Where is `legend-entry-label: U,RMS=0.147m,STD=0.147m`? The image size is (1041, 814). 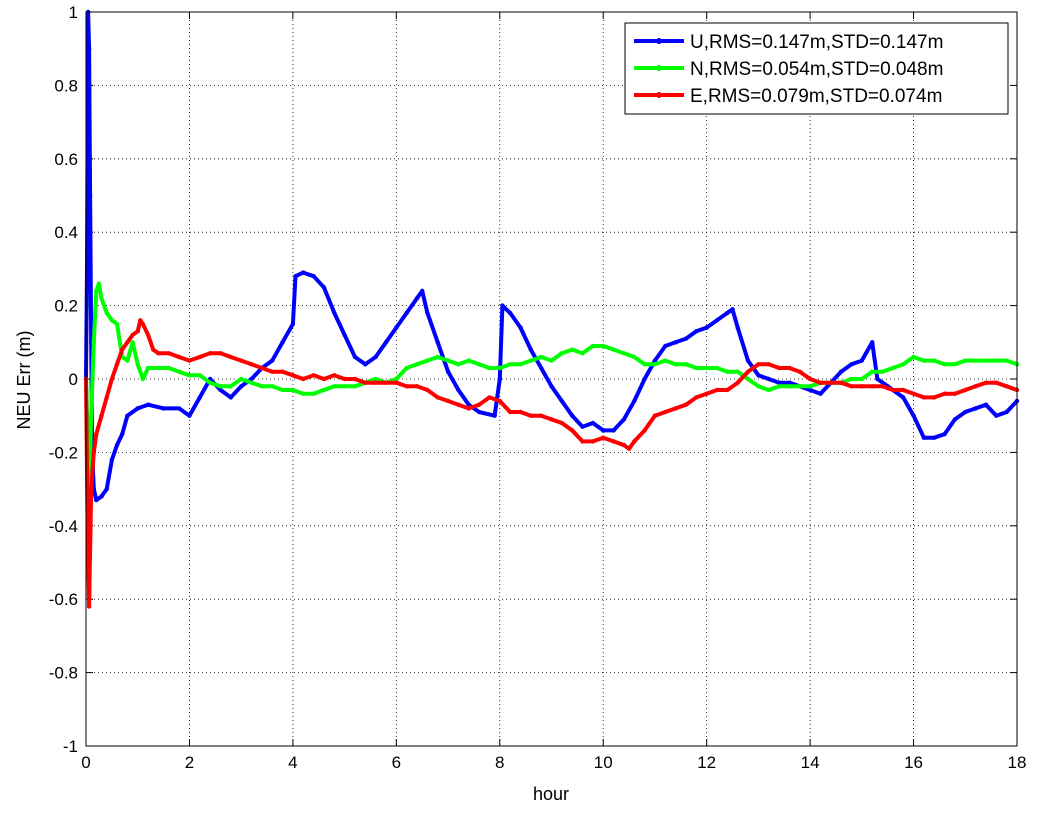
legend-entry-label: U,RMS=0.147m,STD=0.147m is located at coordinates (816, 42).